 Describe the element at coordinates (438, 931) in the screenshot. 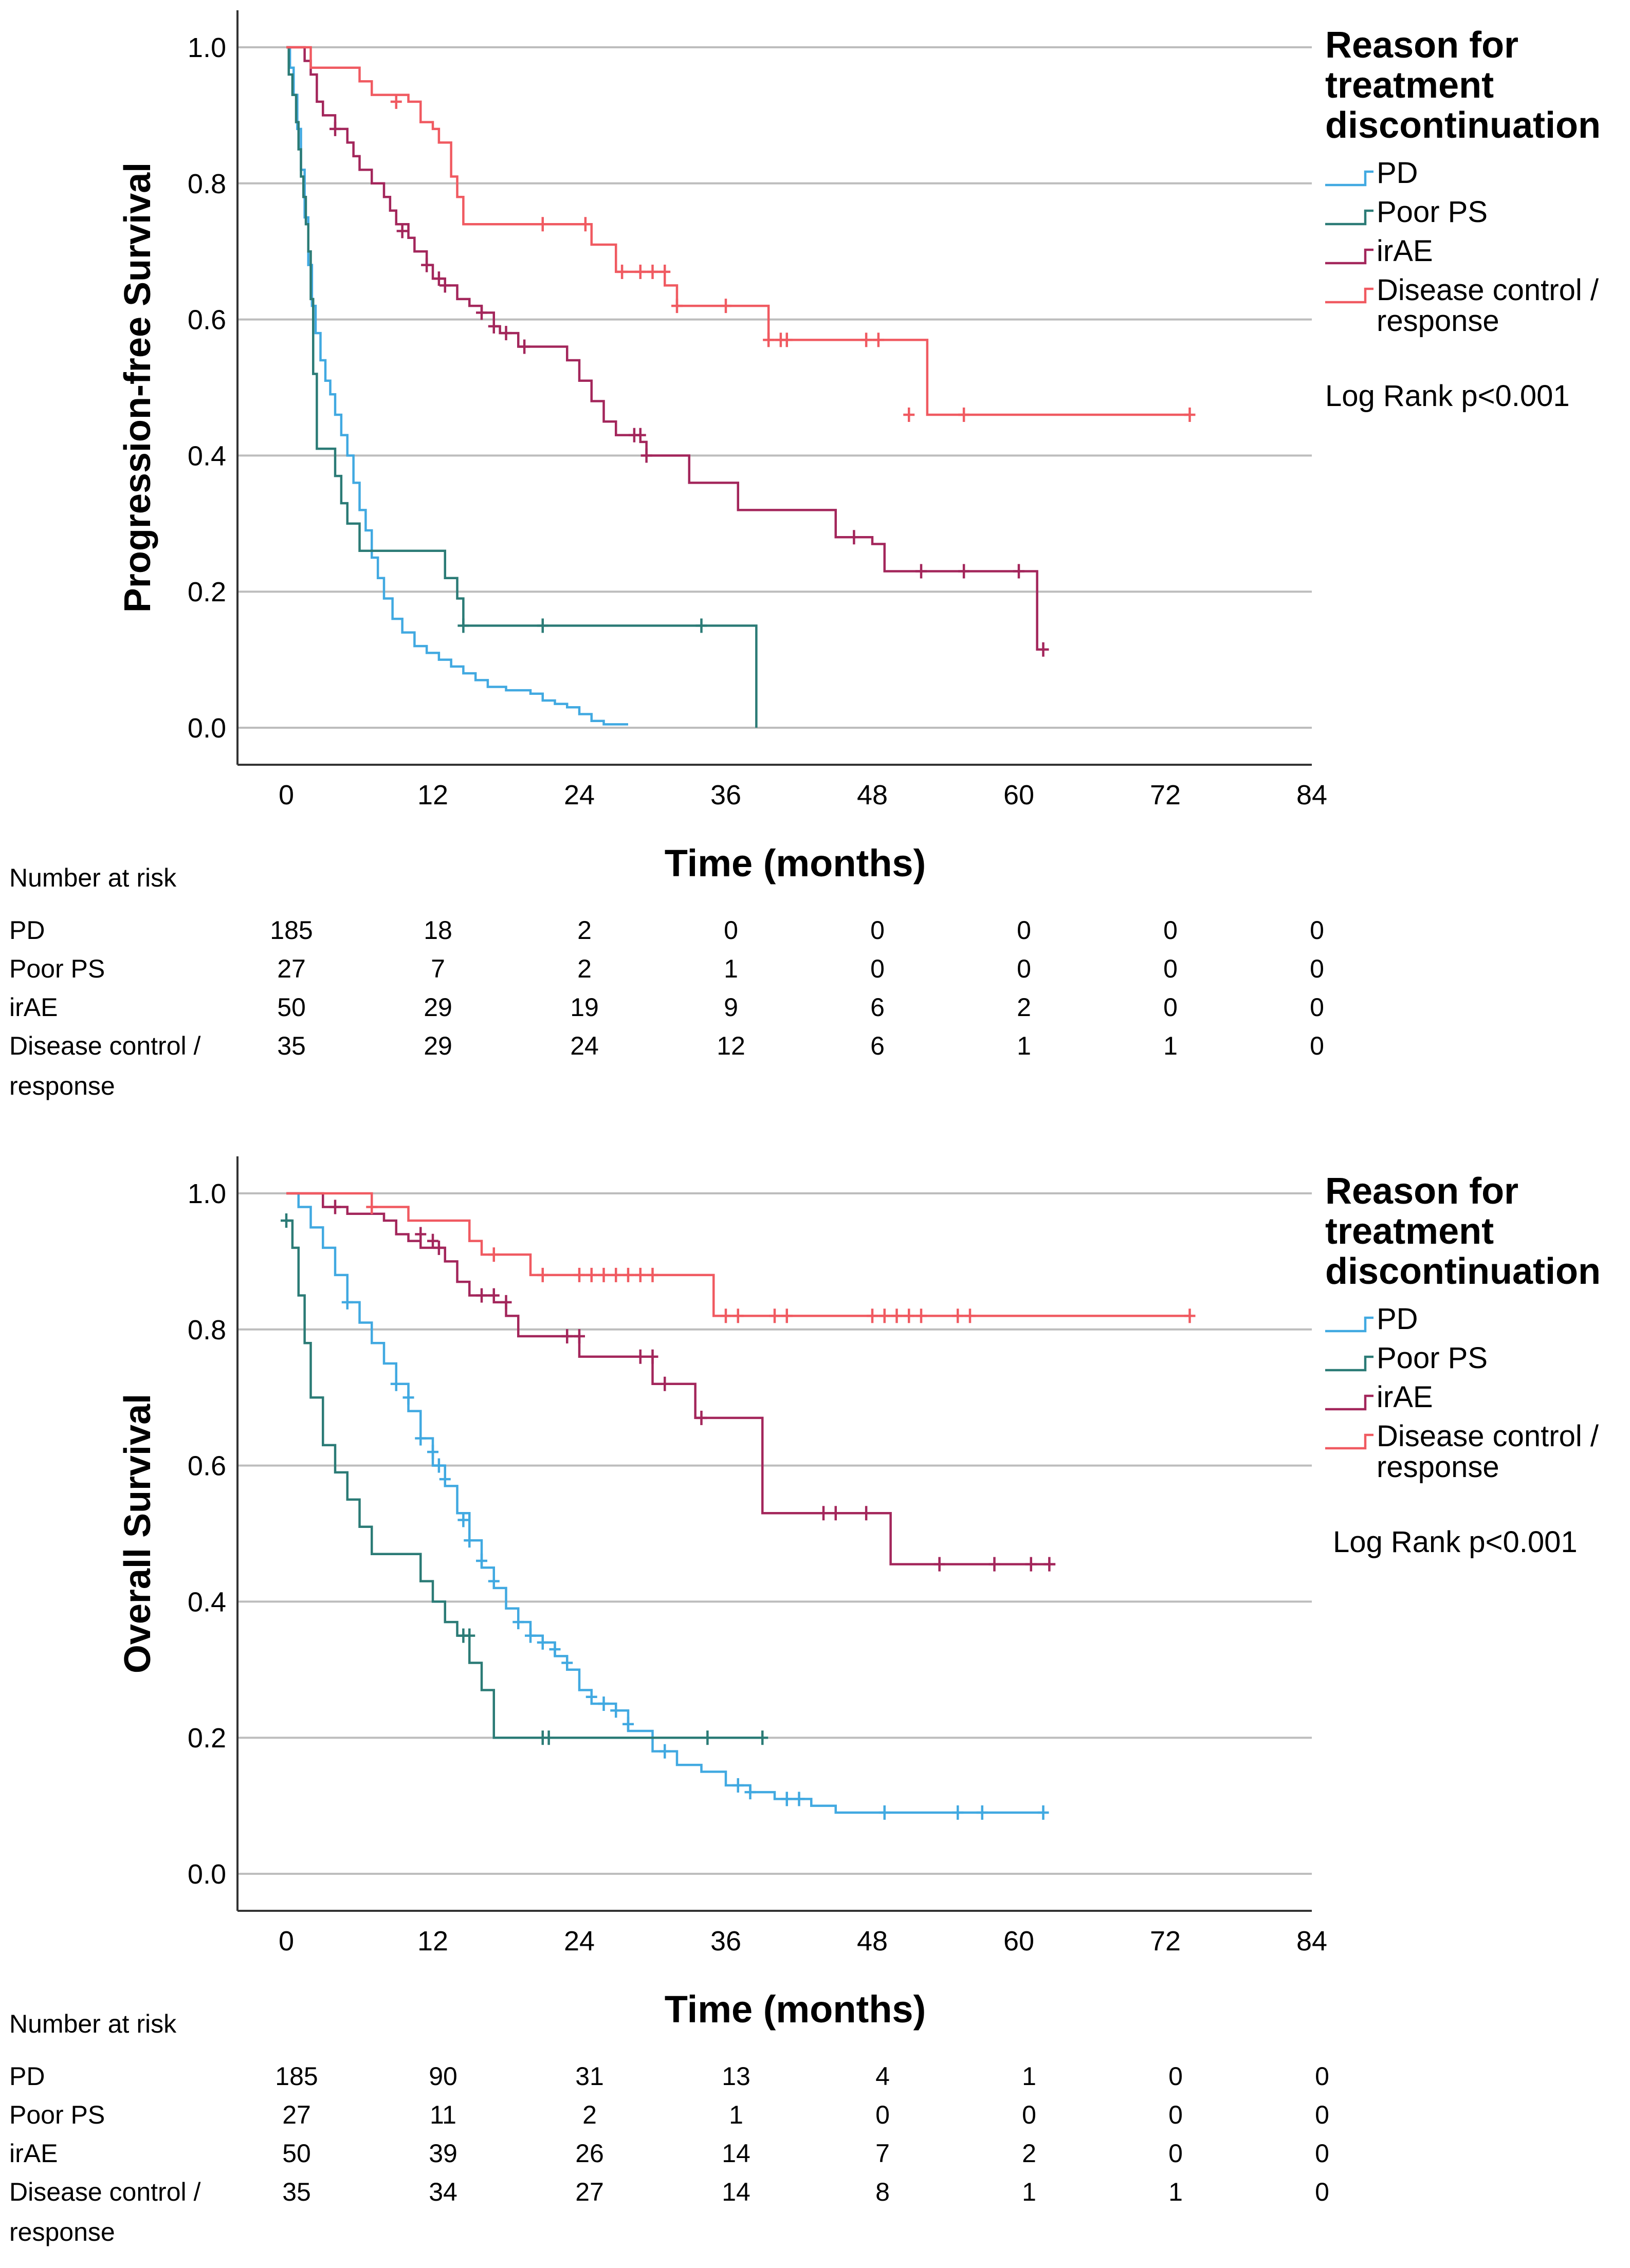

I see `risk-value: 18` at that location.